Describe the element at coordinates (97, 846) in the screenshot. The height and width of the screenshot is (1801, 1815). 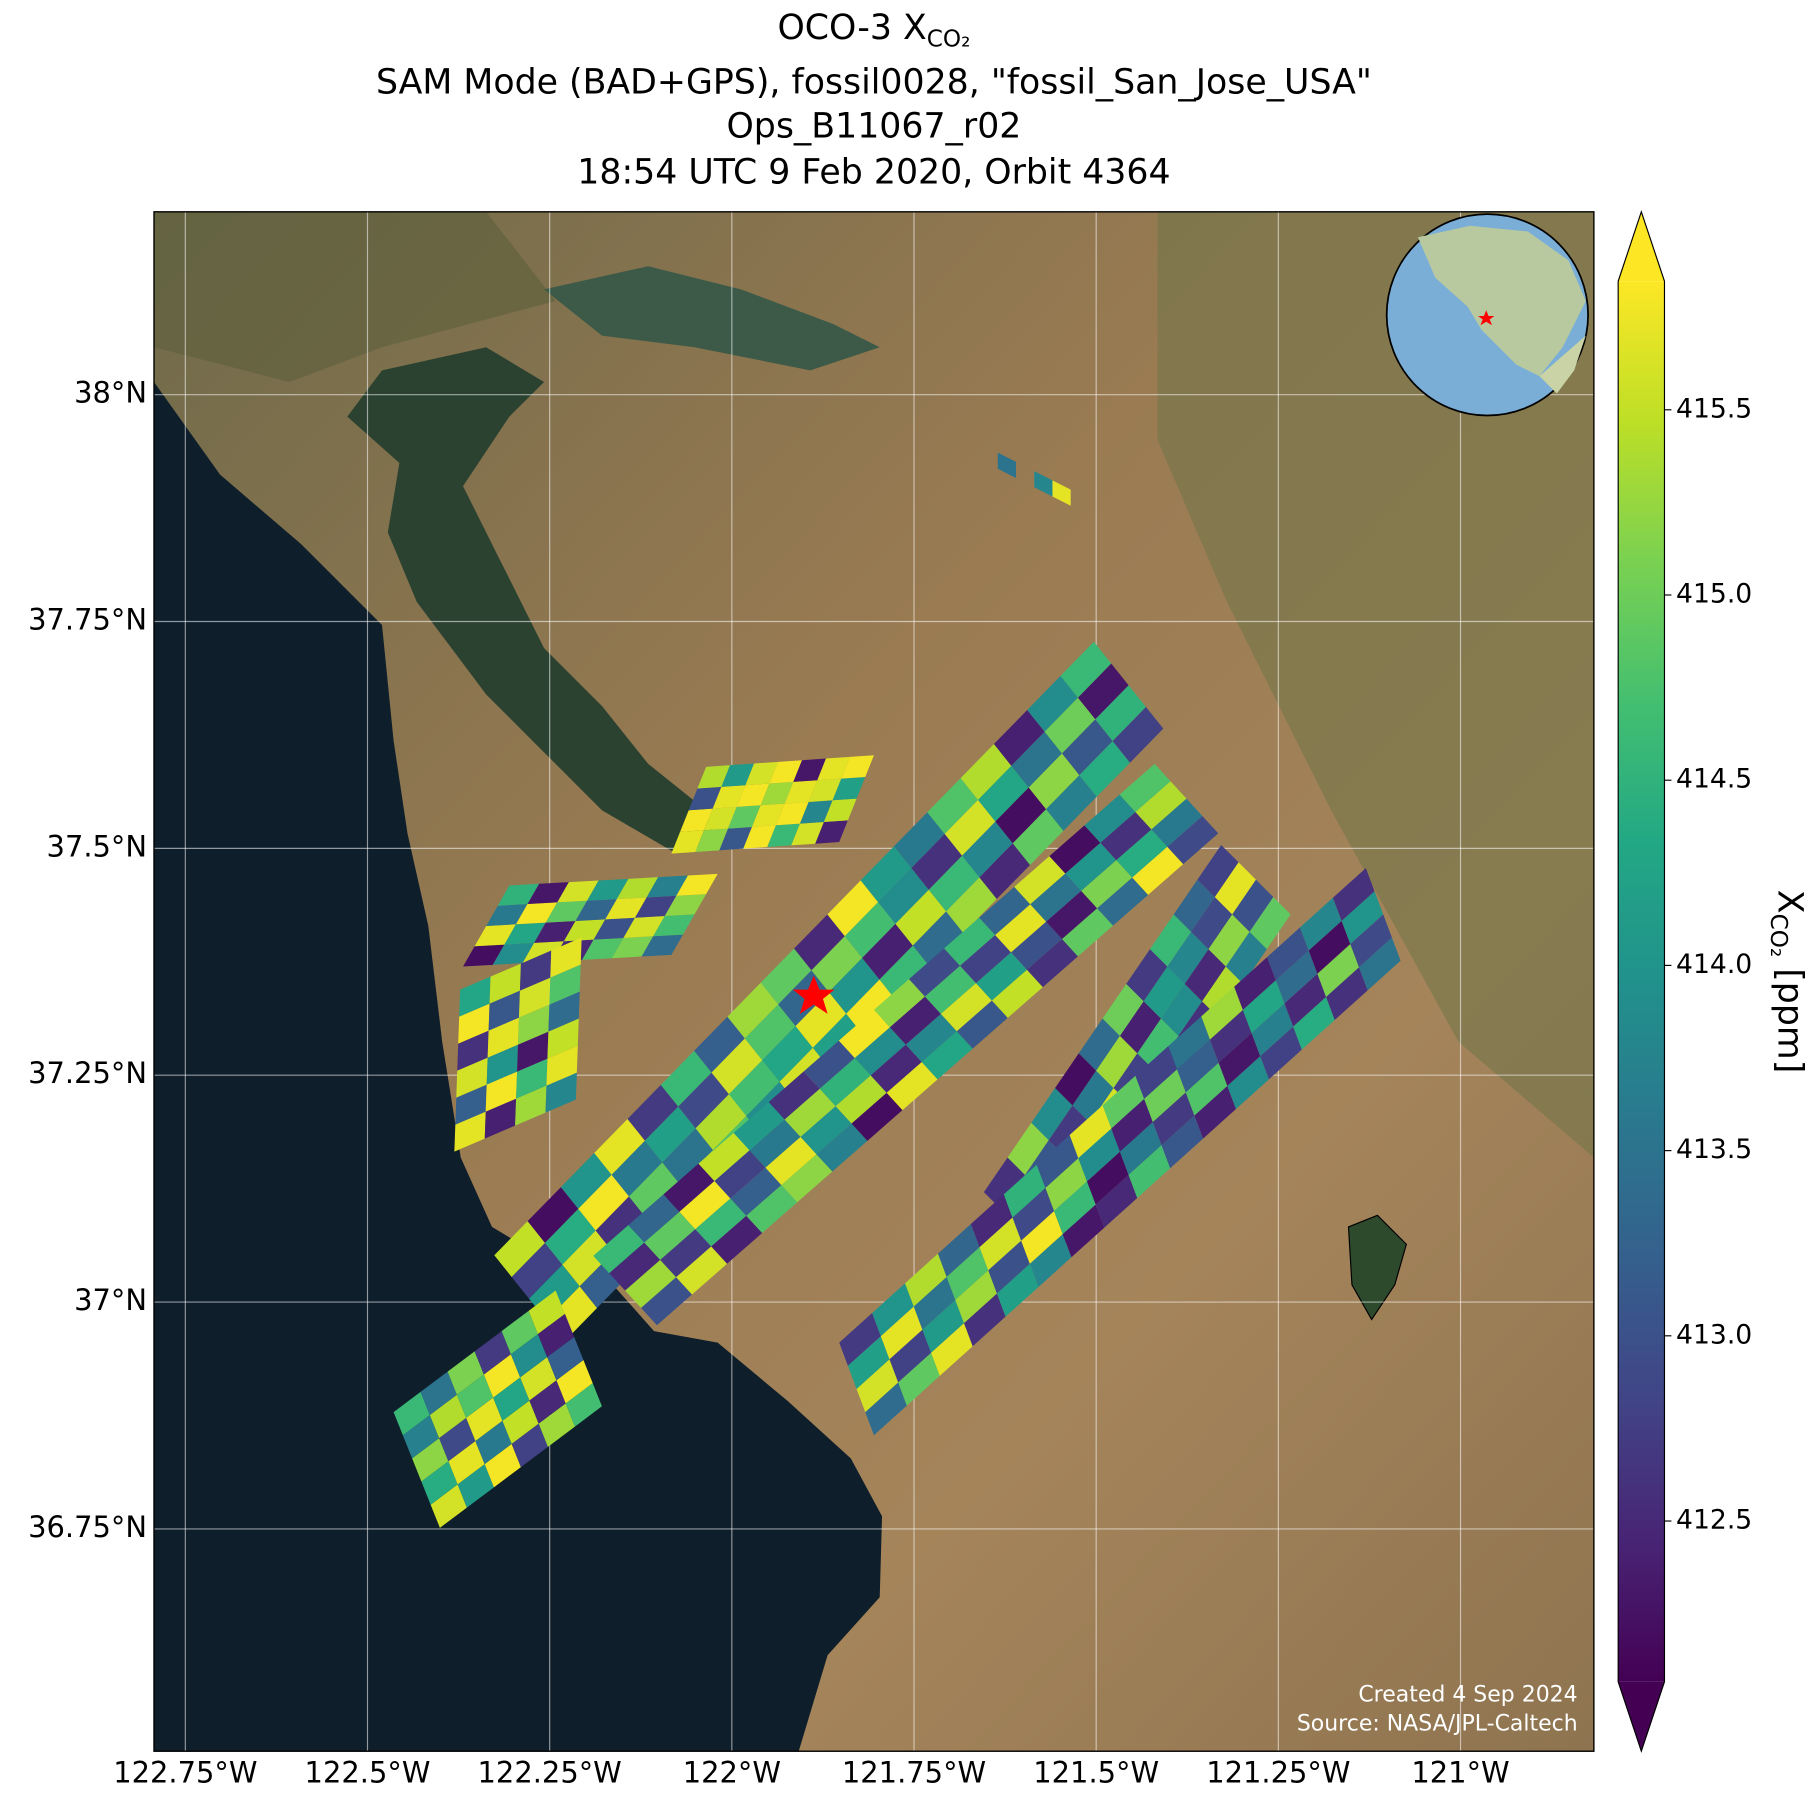
I see `y-tick-label: 37.5°N` at that location.